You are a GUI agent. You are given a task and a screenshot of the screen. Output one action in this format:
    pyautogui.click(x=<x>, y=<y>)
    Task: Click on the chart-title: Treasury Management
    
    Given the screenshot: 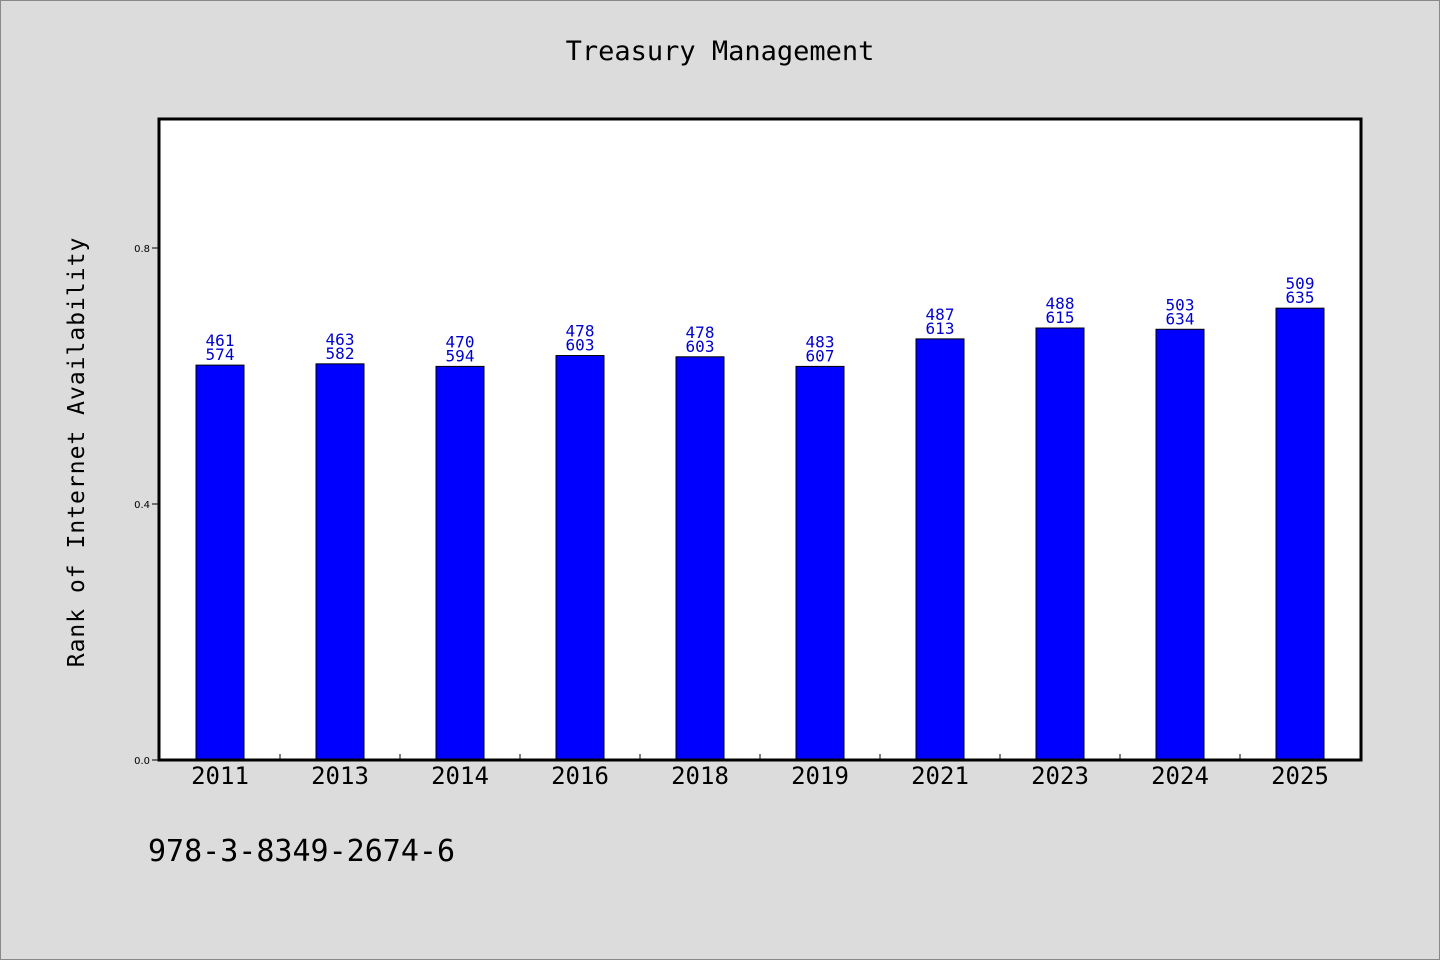 What is the action you would take?
    pyautogui.click(x=720, y=51)
    